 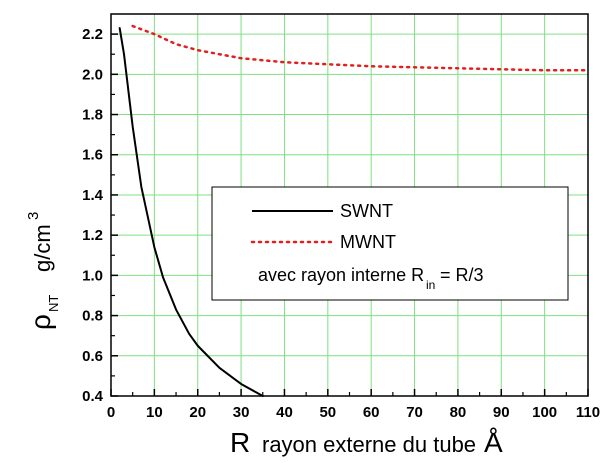 I want to click on x-tick-label: 50, so click(x=327, y=412).